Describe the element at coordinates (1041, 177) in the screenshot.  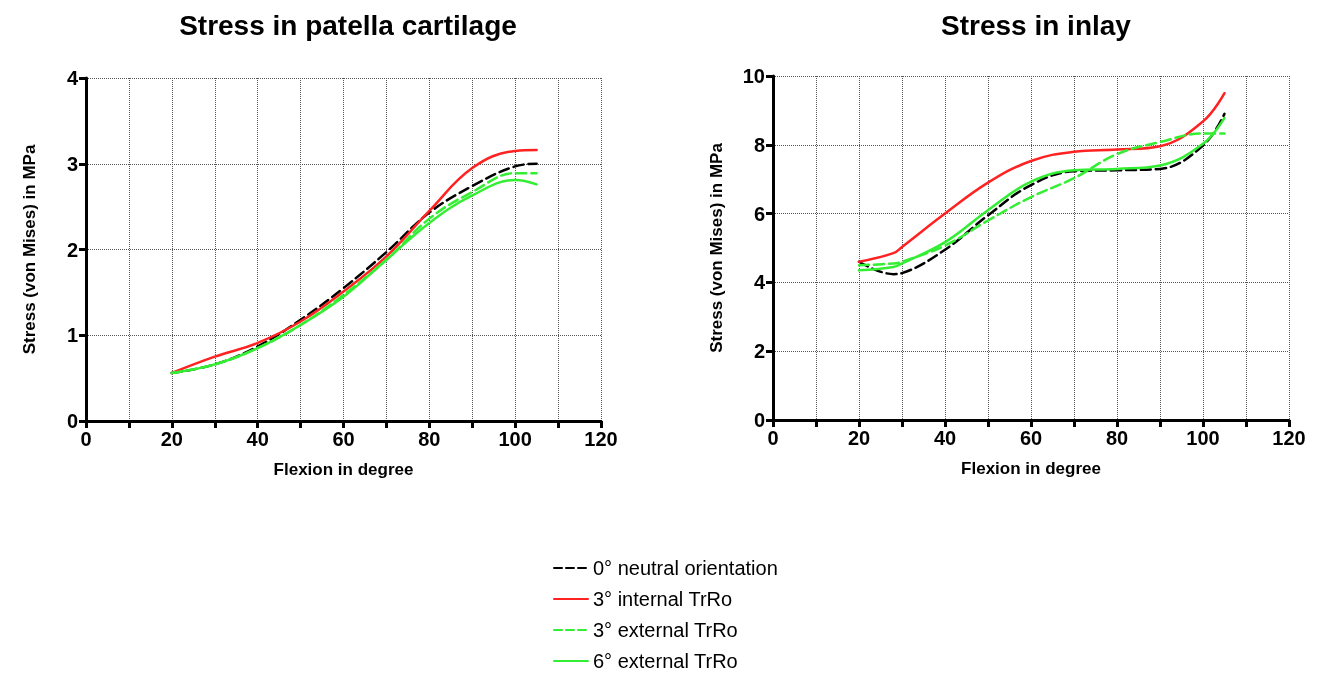
I see `line-series` at that location.